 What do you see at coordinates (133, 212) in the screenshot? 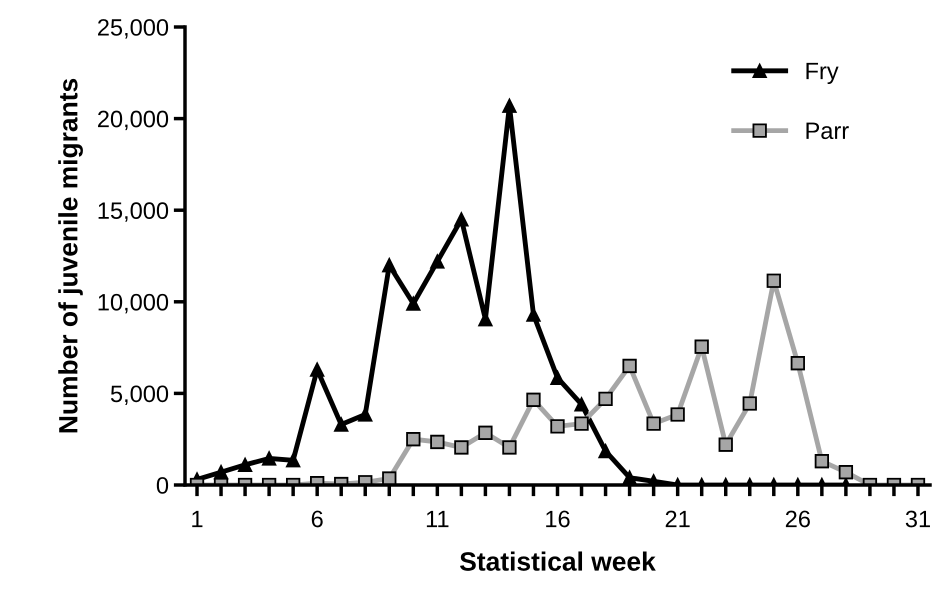
I see `y-tick-label: 15,000` at bounding box center [133, 212].